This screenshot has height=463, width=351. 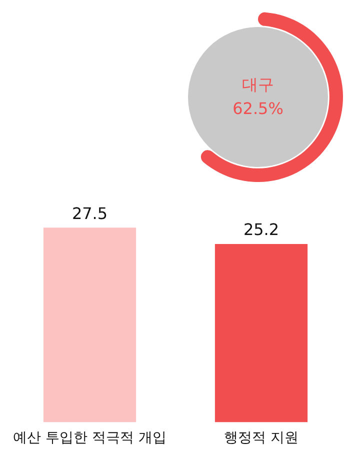 I want to click on data-label: 27.5, so click(x=90, y=213).